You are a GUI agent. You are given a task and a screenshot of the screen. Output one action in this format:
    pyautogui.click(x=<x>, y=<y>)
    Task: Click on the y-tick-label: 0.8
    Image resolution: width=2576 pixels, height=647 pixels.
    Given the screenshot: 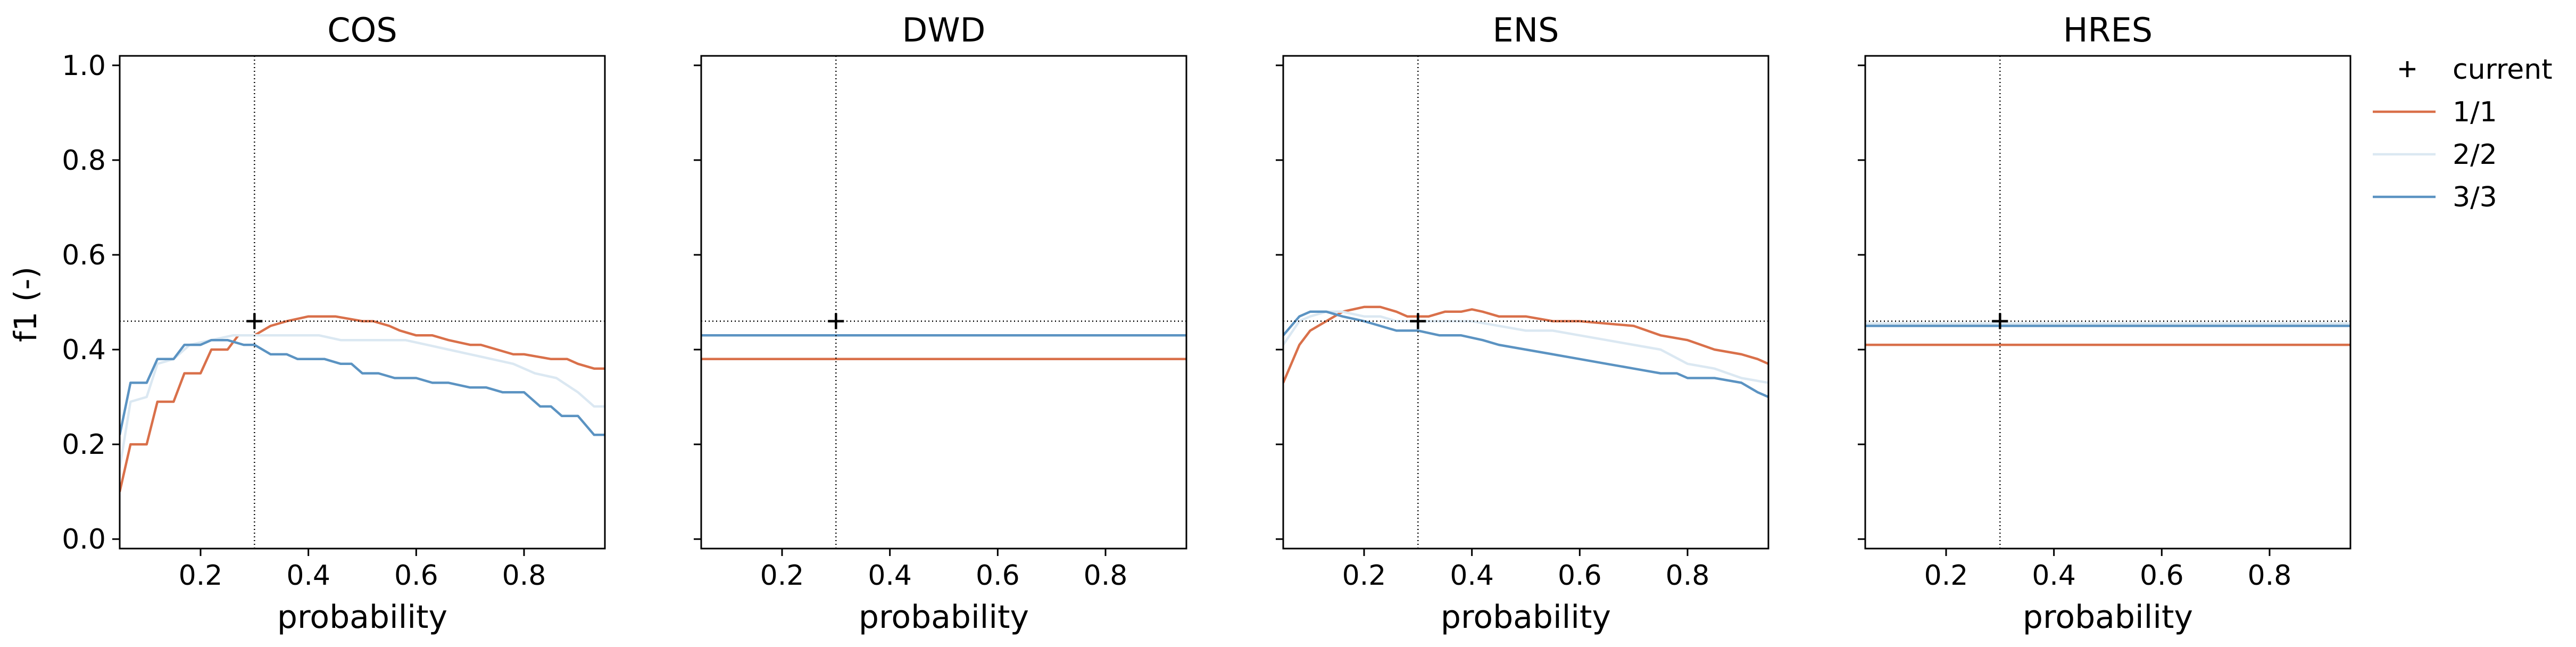 What is the action you would take?
    pyautogui.click(x=84, y=161)
    